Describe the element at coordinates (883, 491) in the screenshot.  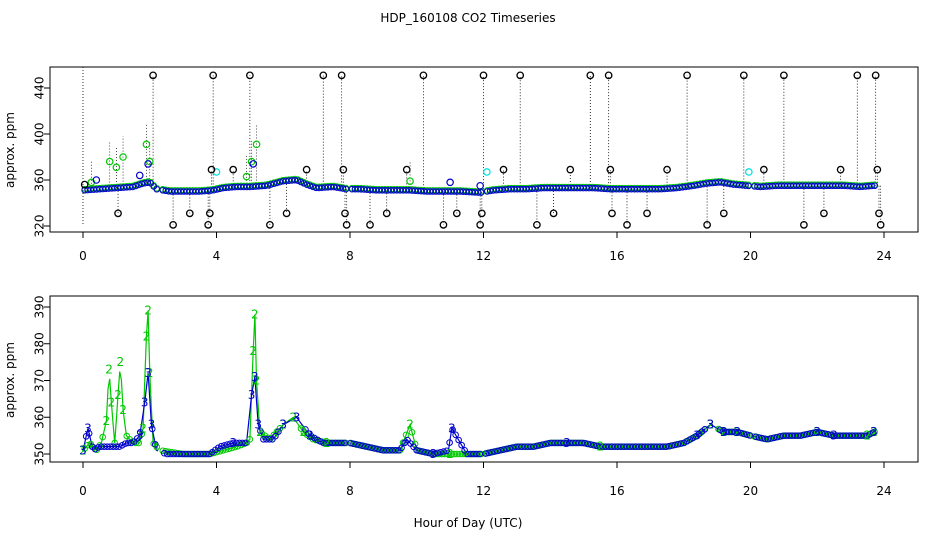
I see `bottom-x-tick-label: 24` at that location.